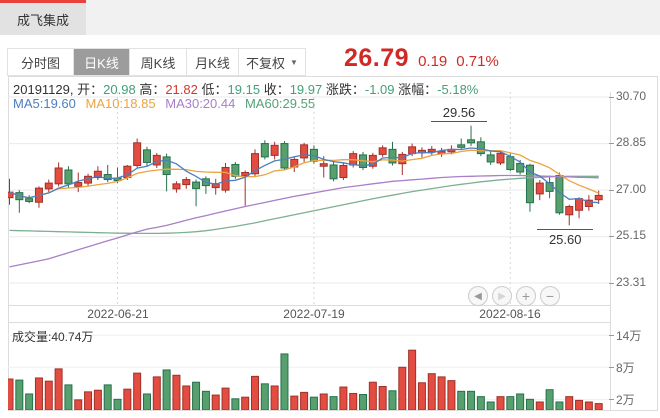 This screenshot has width=660, height=418. Describe the element at coordinates (633, 189) in the screenshot. I see `price-axis-label: 27.00` at that location.